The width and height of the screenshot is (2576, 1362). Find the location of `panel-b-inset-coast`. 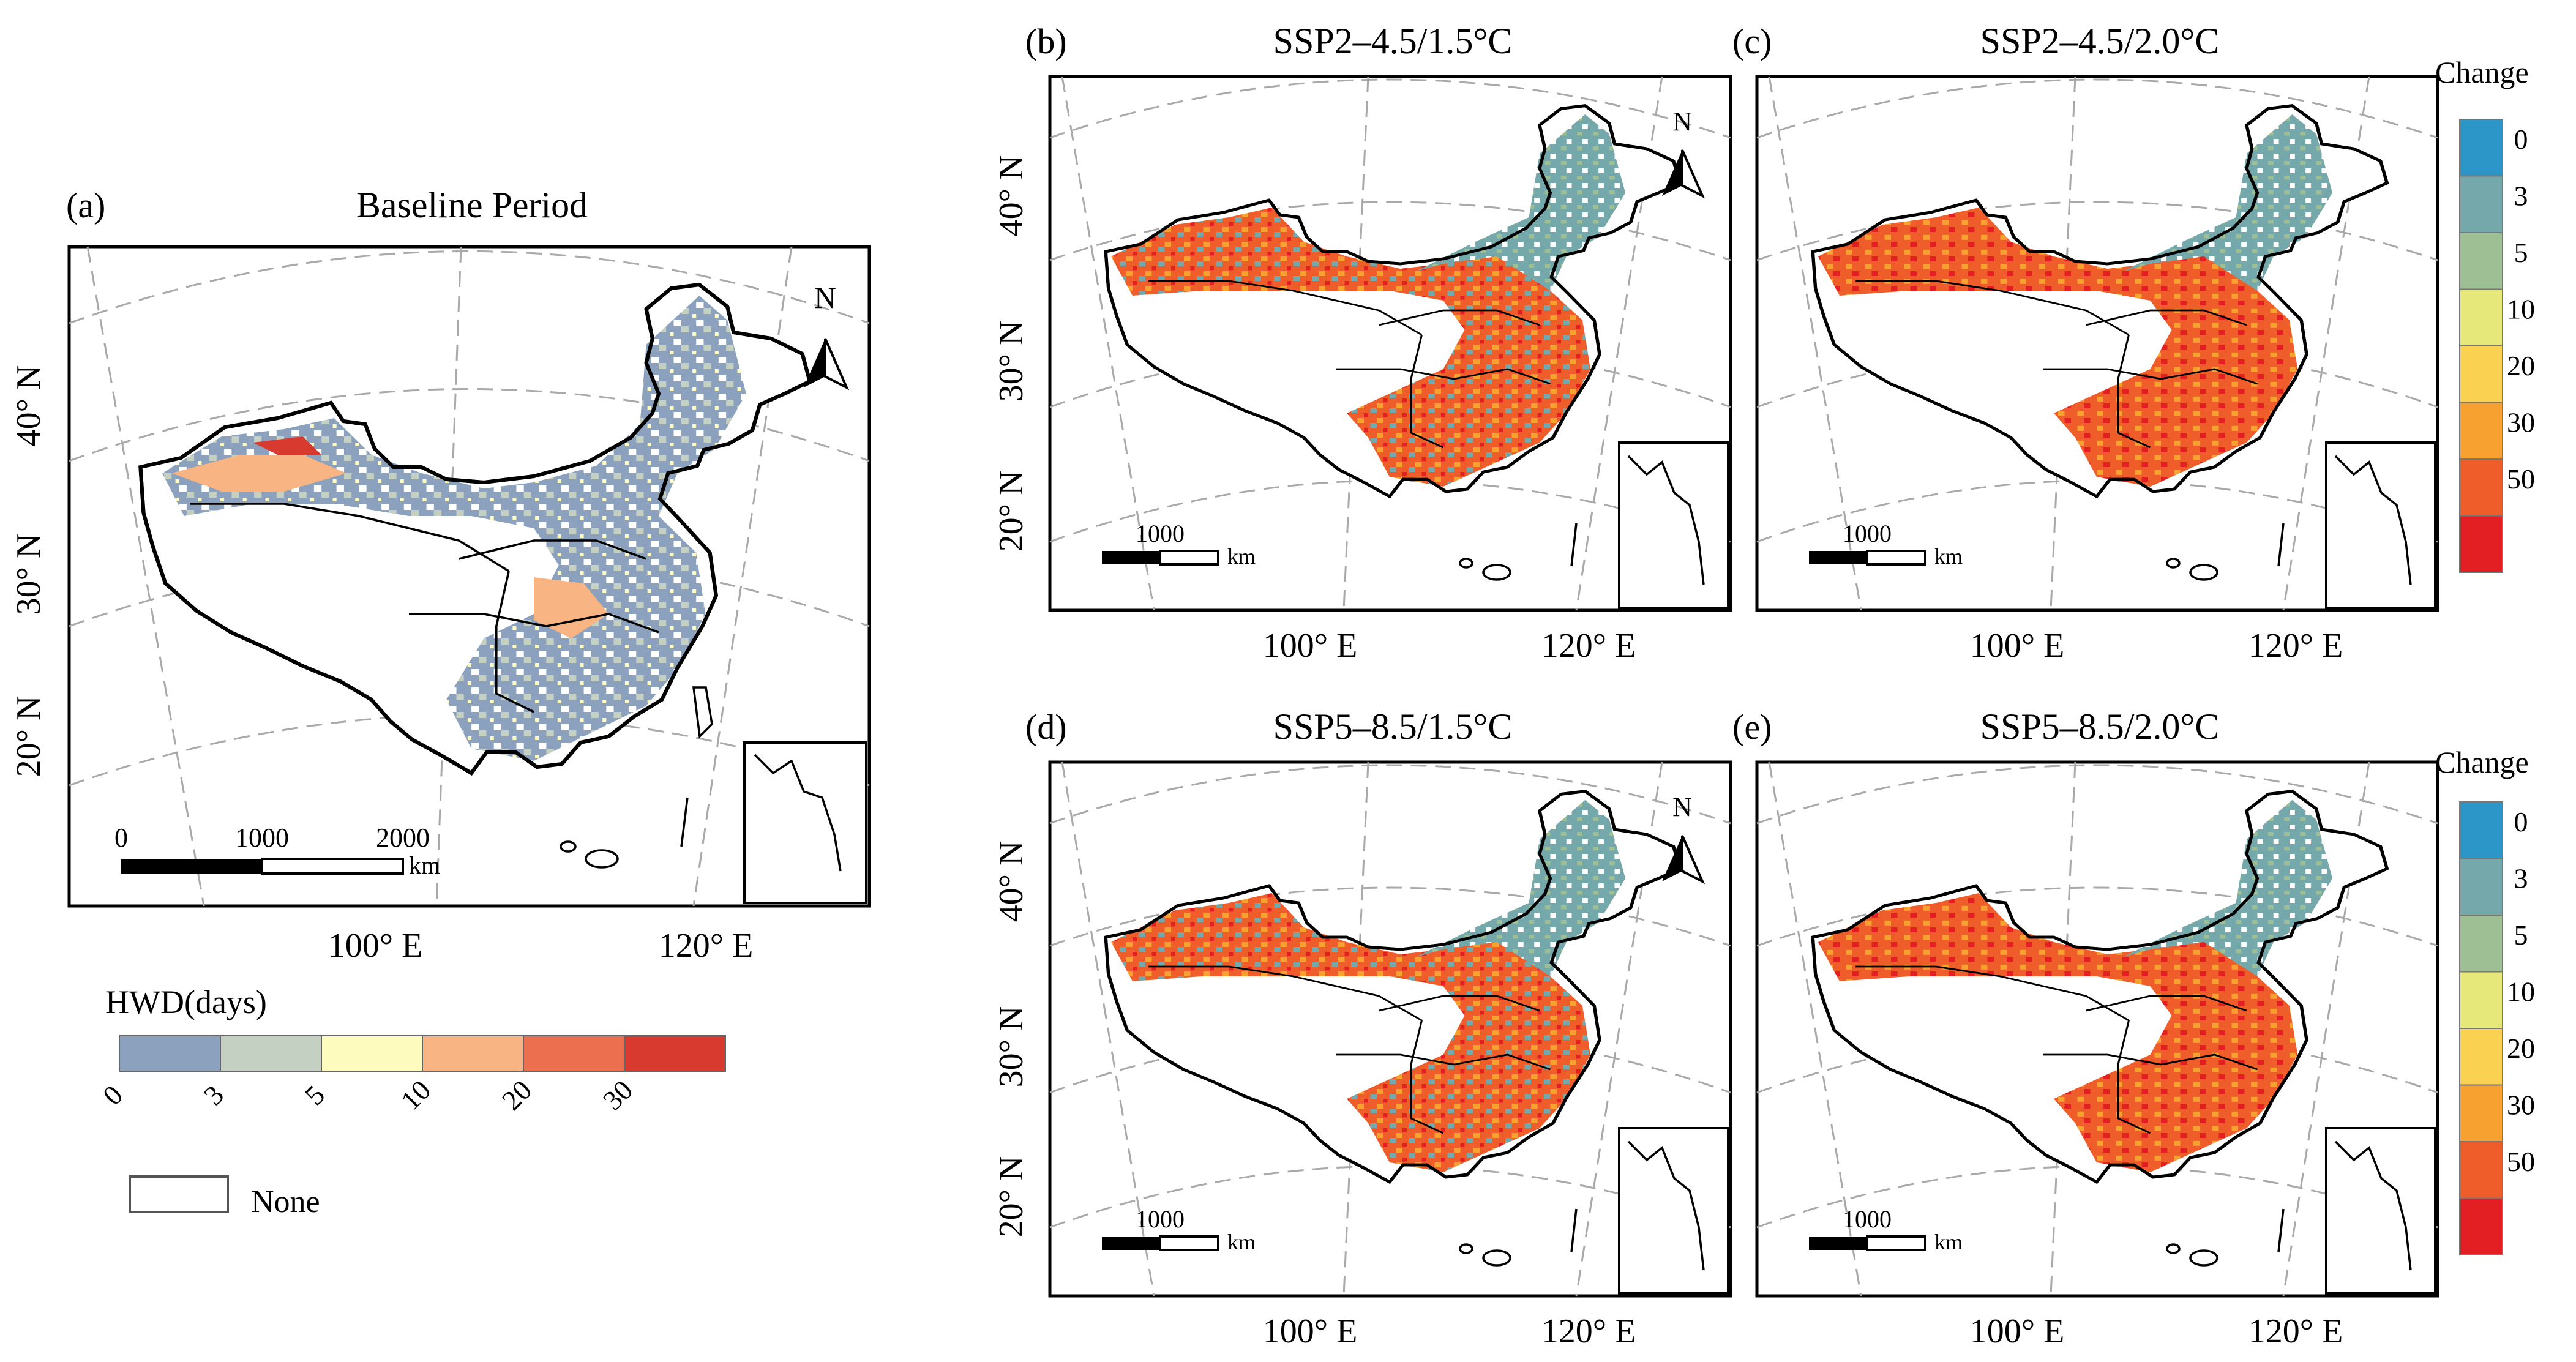

panel-b-inset-coast is located at coordinates (1666, 520).